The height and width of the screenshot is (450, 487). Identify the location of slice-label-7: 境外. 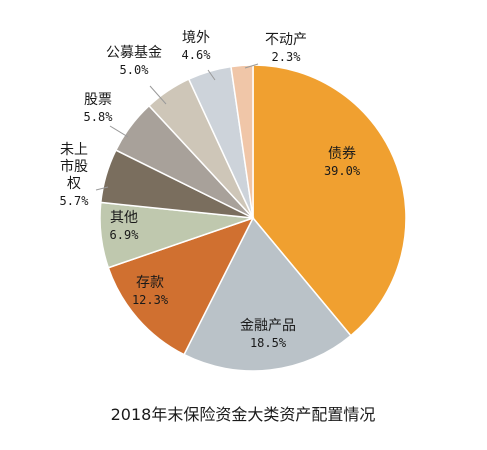
(196, 38).